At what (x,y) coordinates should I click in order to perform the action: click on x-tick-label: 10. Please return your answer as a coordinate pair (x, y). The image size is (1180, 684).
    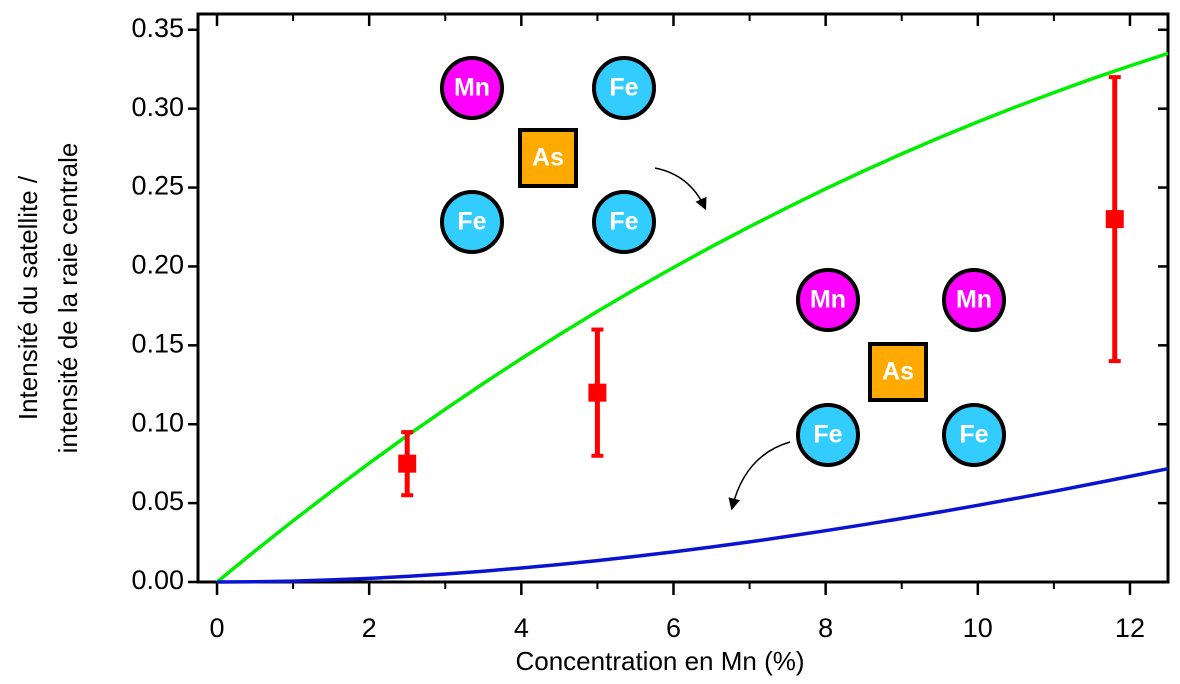
    Looking at the image, I should click on (978, 628).